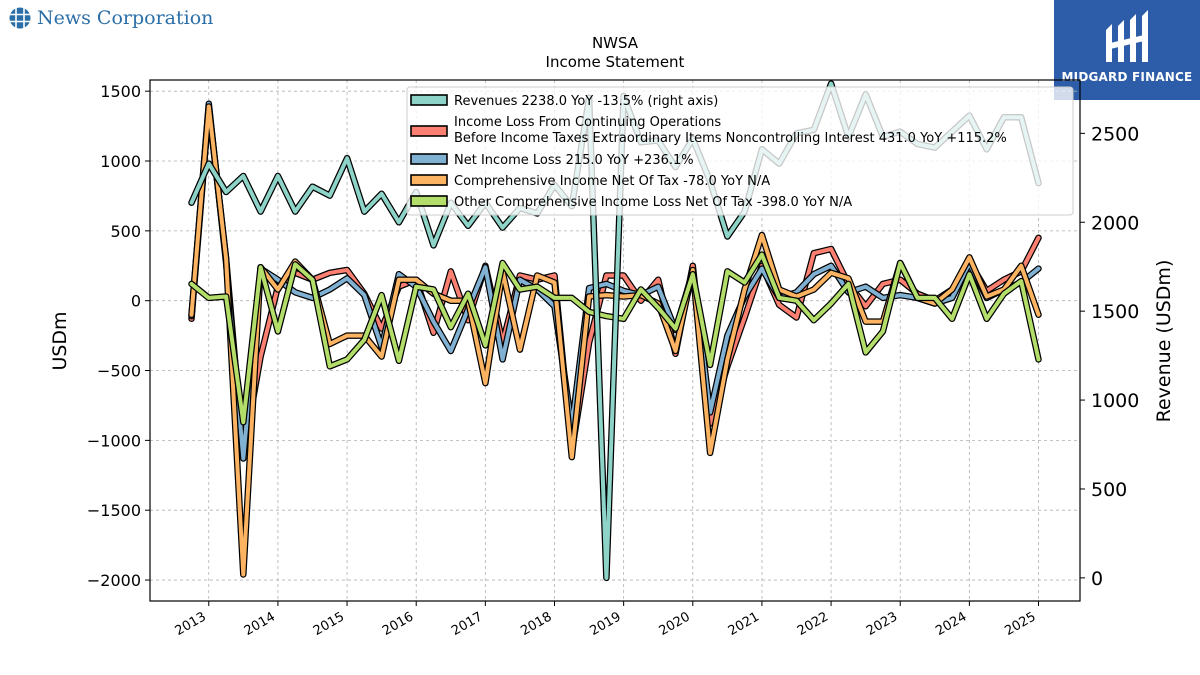  Describe the element at coordinates (1127, 77) in the screenshot. I see `brand-badge-text: MIDGARD FINANCE` at that location.